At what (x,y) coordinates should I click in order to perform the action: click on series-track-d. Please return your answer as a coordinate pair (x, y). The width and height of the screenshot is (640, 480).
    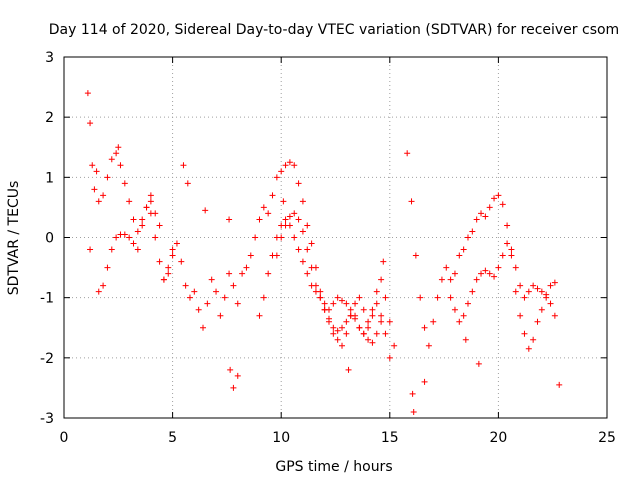
    Looking at the image, I should click on (329, 278).